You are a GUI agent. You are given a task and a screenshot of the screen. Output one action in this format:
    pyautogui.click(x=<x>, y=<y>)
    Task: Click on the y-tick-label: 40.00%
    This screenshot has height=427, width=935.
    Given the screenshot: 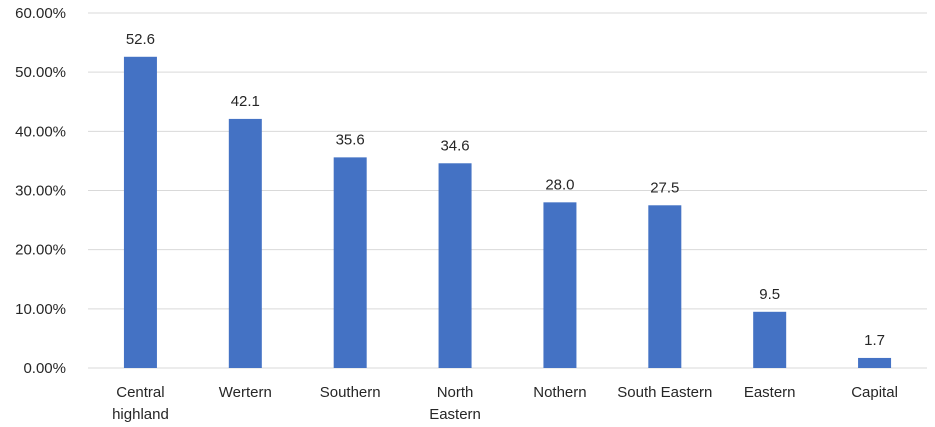 What is the action you would take?
    pyautogui.click(x=40, y=131)
    